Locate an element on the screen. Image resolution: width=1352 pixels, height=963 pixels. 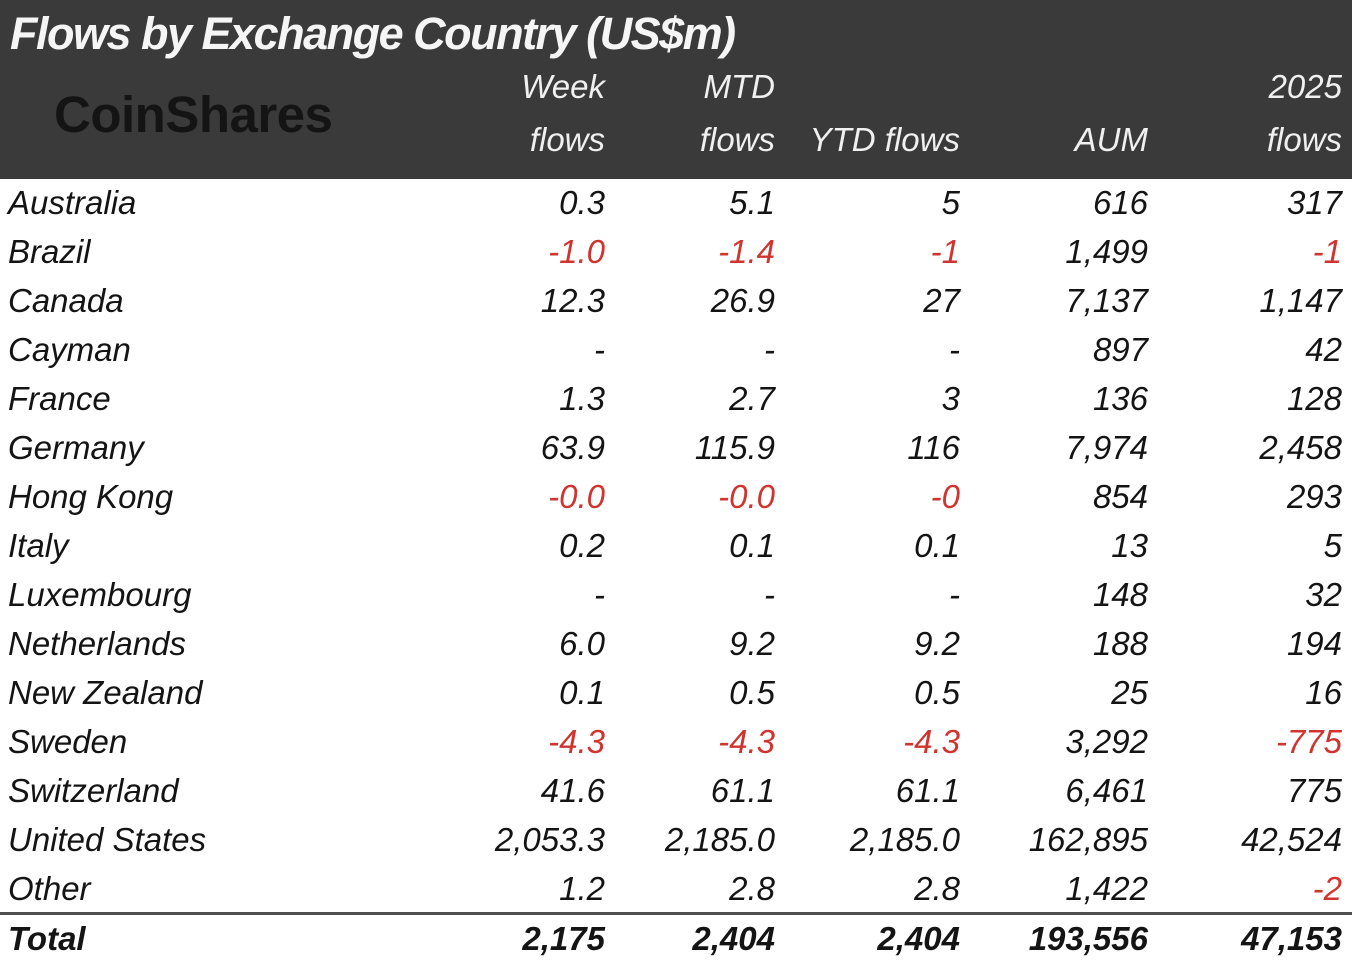
table-row: New Zealand 0.1 0.5 0.5 25 16 is located at coordinates (676, 693).